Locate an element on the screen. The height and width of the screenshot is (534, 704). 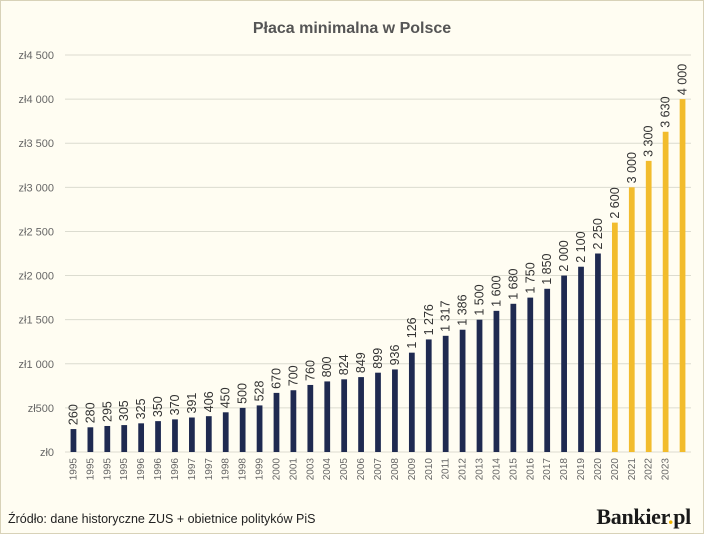
data-label: 2 600 is located at coordinates (615, 202).